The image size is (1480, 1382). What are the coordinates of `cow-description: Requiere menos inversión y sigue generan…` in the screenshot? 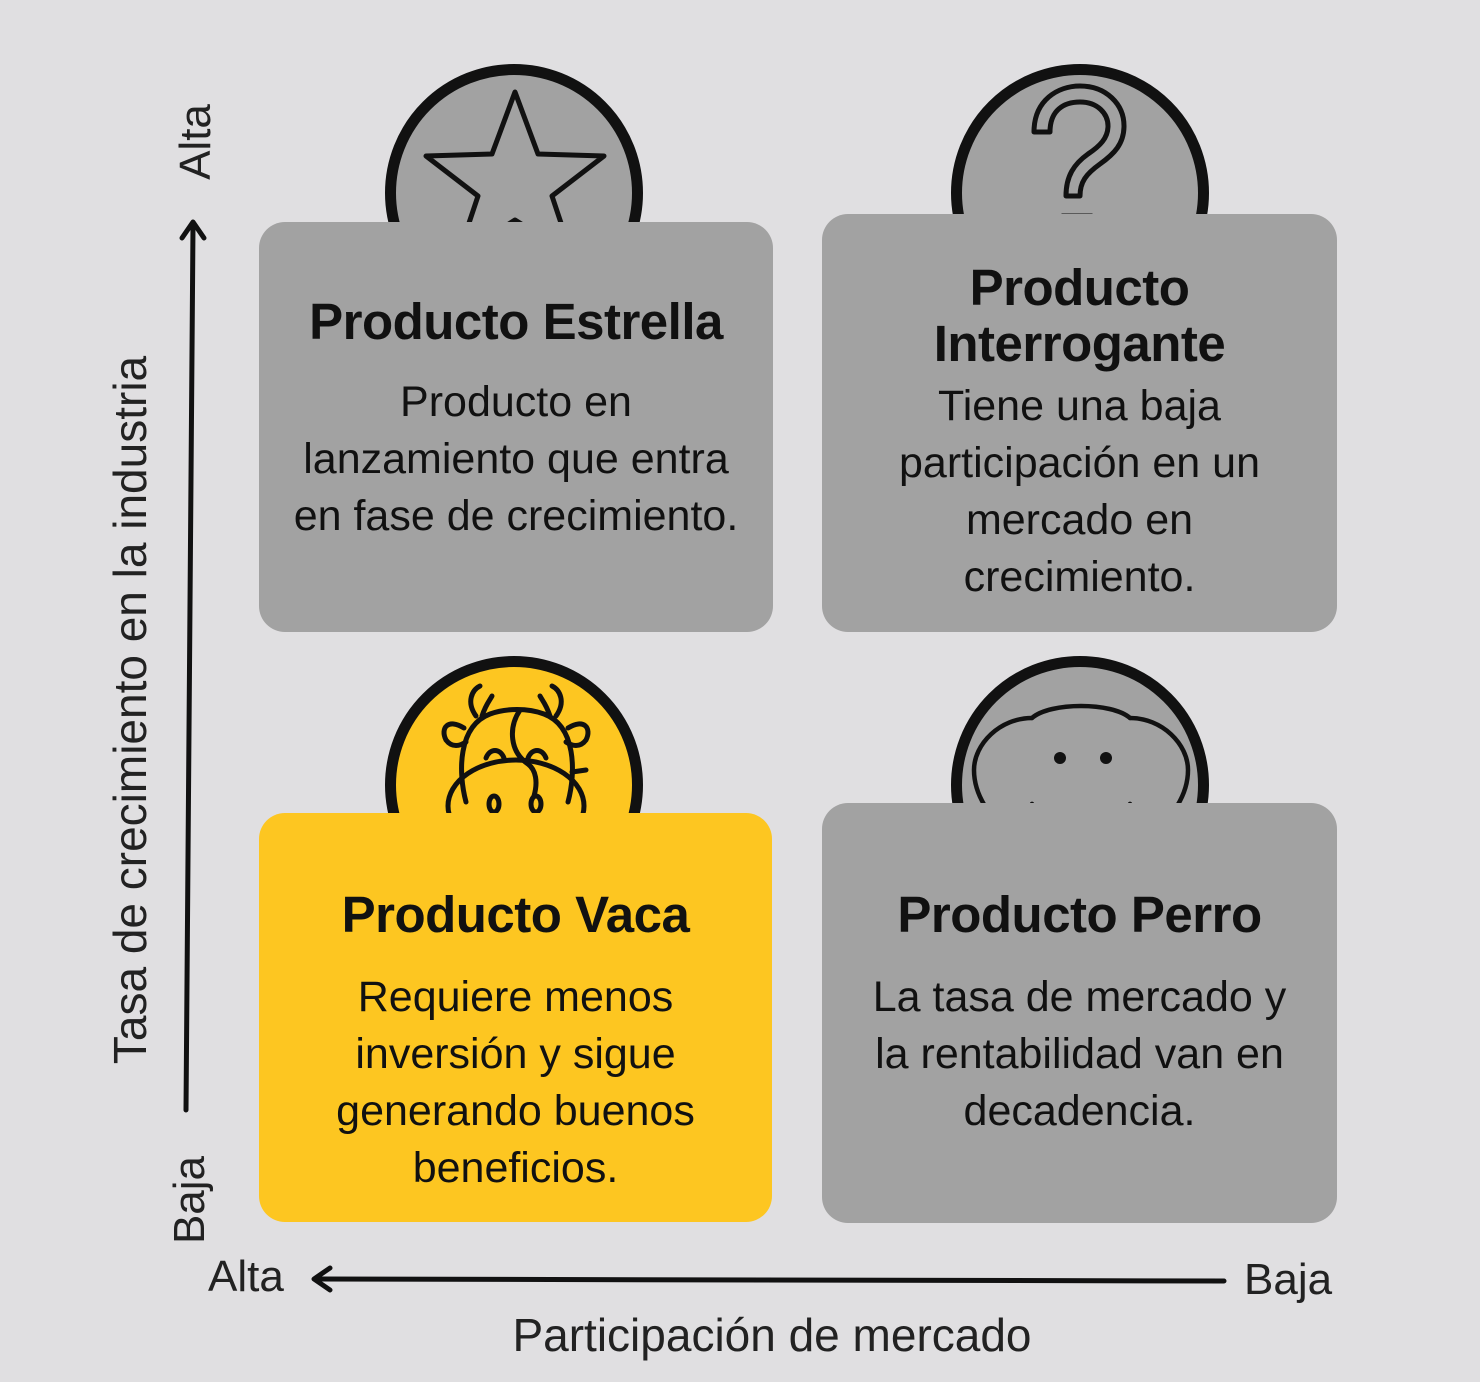 It's located at (515, 1082).